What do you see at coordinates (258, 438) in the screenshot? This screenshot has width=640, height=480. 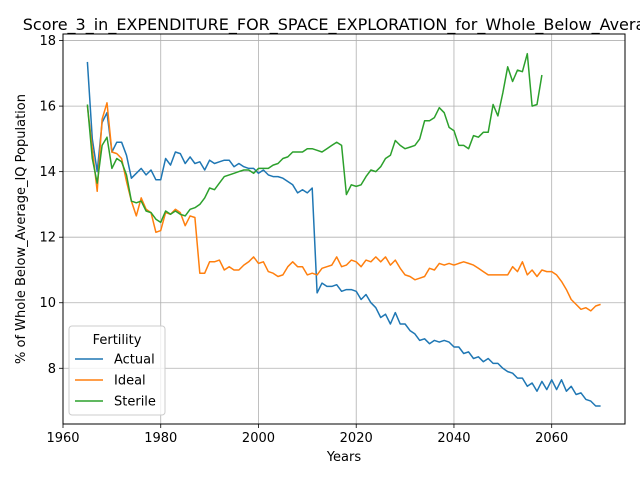 I see `x-tick-label: 2000` at bounding box center [258, 438].